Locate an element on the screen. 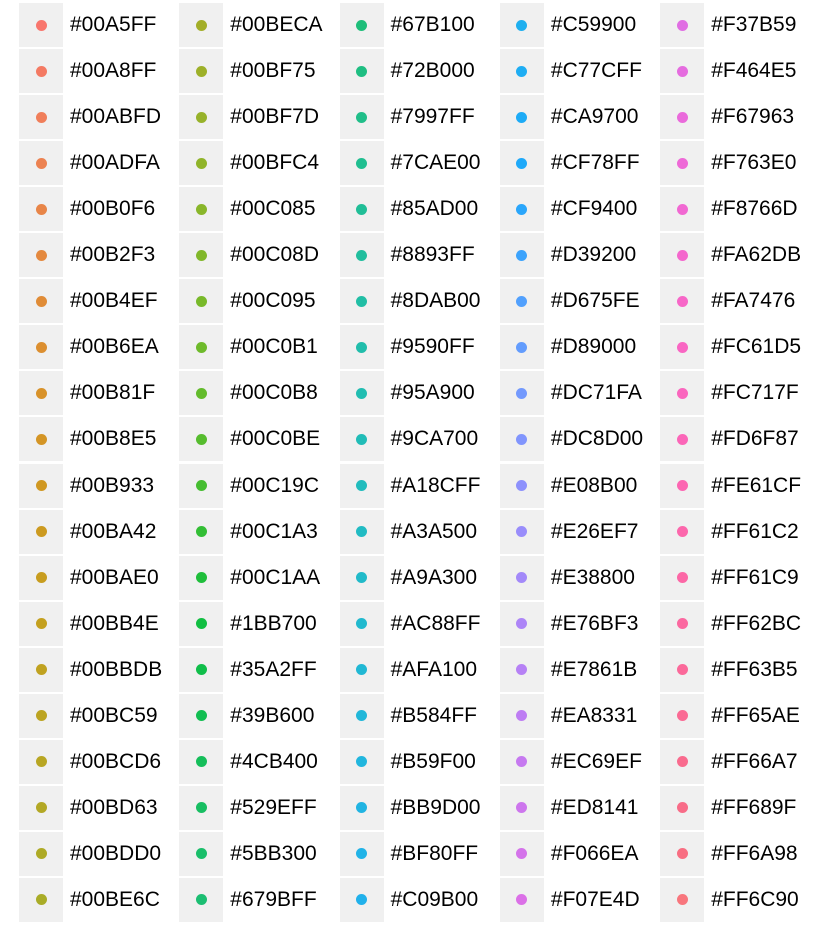 The image size is (832, 929). legend-label: #00C085 is located at coordinates (273, 209).